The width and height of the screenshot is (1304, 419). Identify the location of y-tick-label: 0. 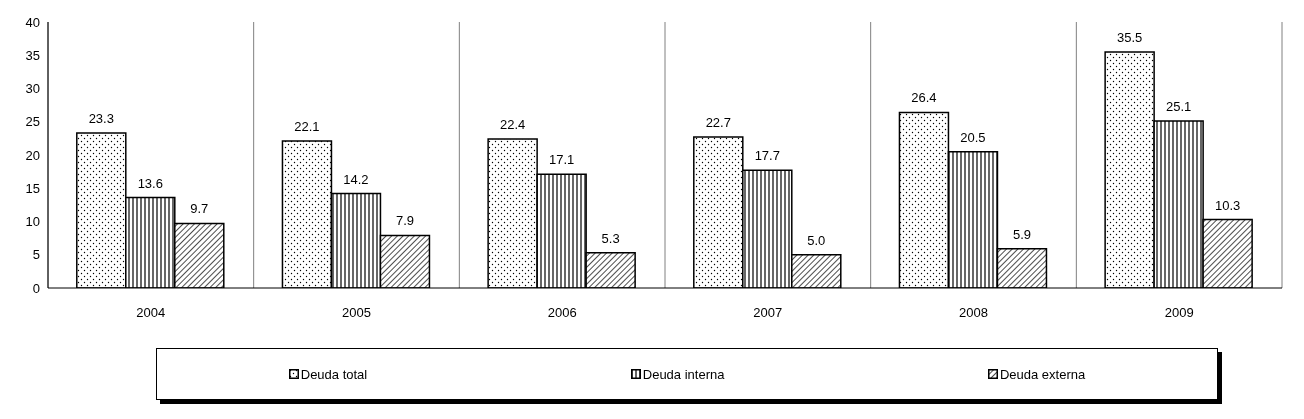
(36, 288).